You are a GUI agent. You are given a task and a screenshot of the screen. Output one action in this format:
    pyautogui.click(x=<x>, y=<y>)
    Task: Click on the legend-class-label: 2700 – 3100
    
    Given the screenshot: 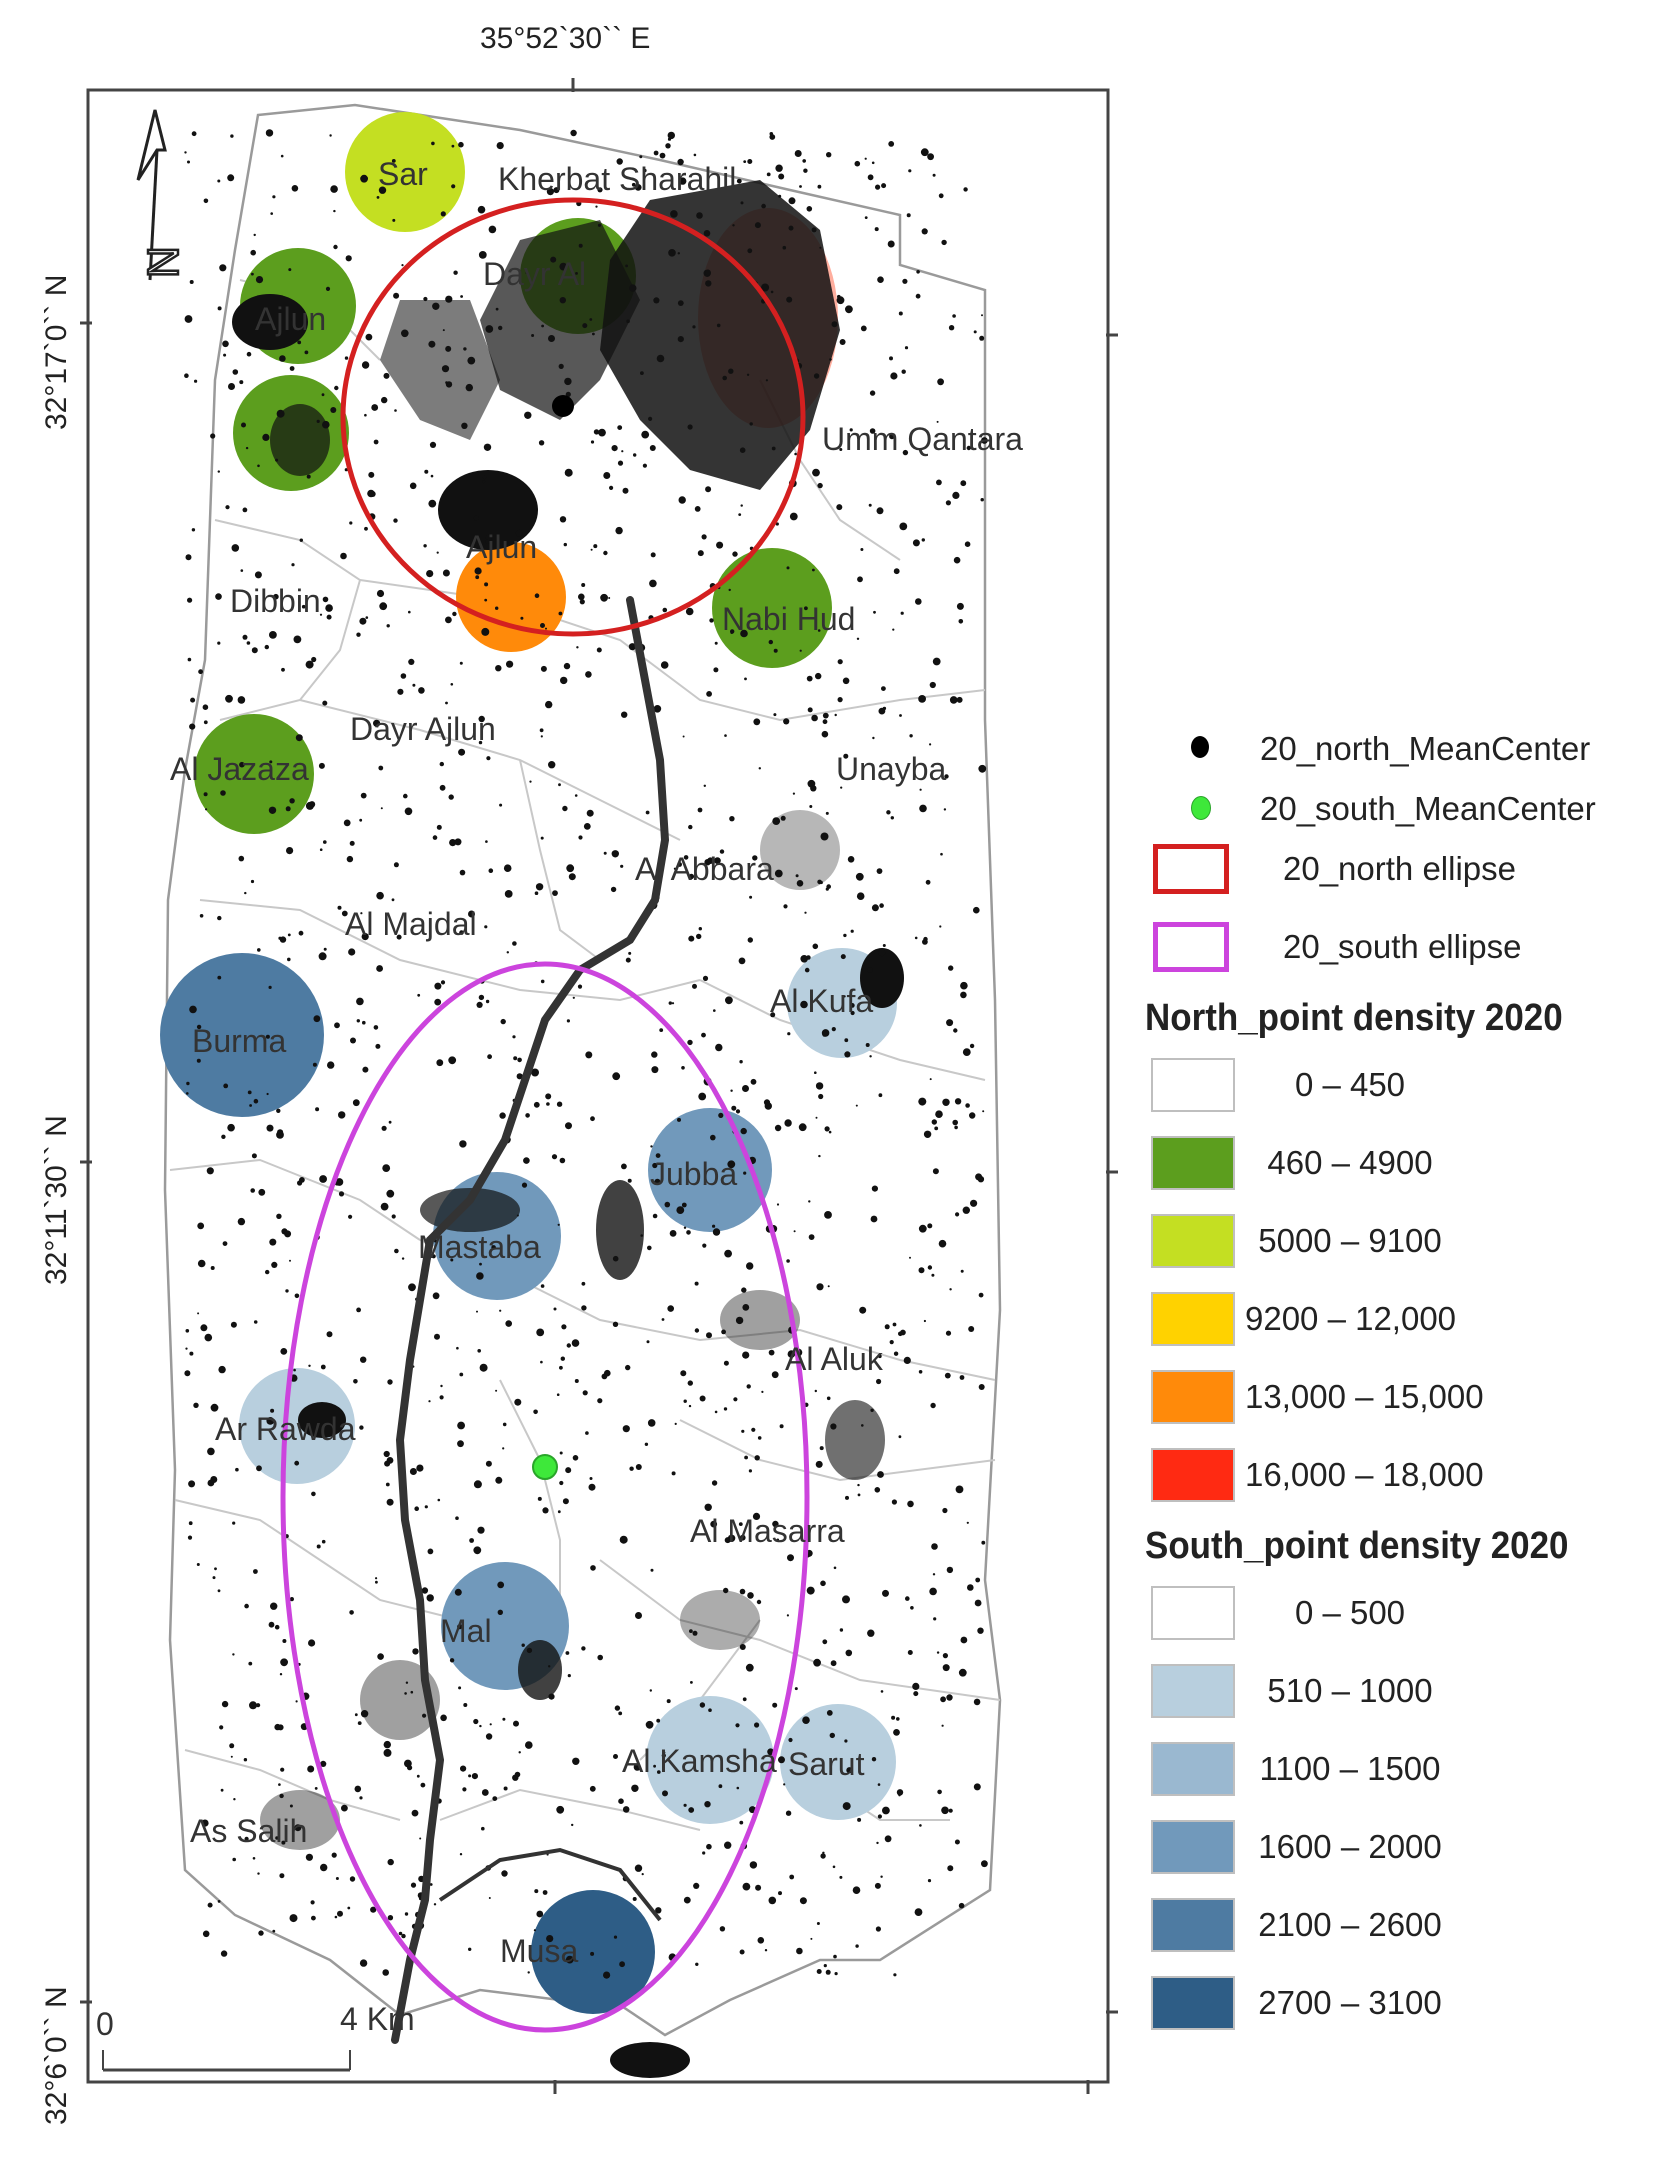 What is the action you would take?
    pyautogui.click(x=1350, y=2002)
    